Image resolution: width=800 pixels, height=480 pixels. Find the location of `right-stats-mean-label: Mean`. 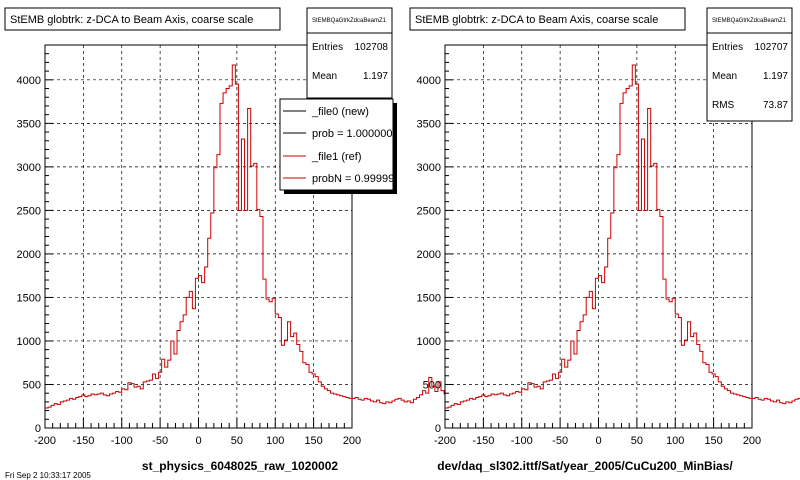

right-stats-mean-label: Mean is located at coordinates (724, 76).